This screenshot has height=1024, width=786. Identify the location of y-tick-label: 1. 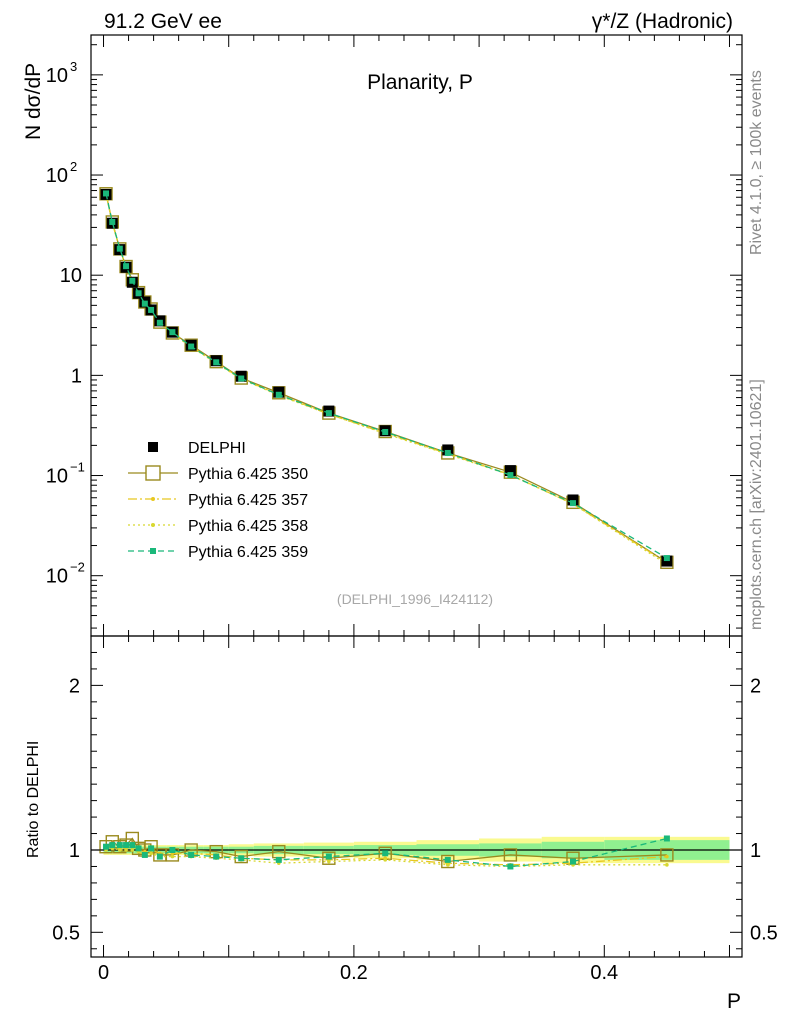
(76, 376).